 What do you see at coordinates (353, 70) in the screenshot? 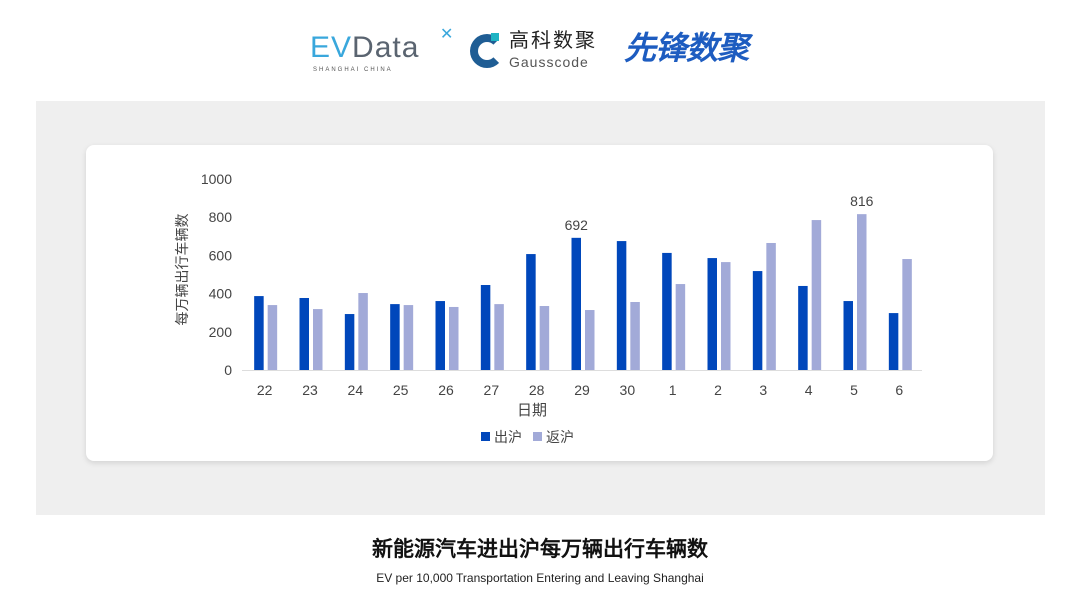
I see `evdata-subtitle: SHANGHAI CHINA` at bounding box center [353, 70].